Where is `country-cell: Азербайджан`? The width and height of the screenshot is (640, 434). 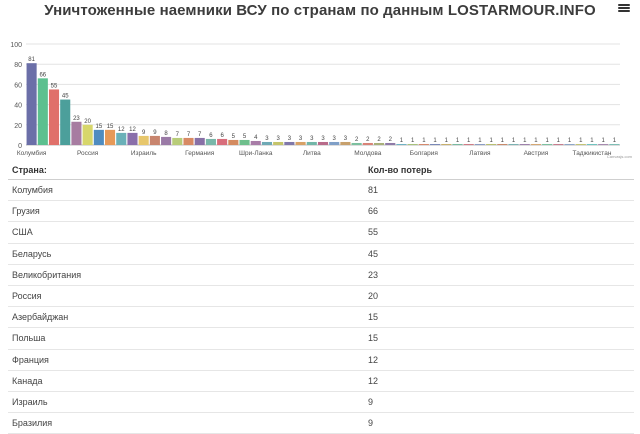 country-cell: Азербайджан is located at coordinates (40, 317).